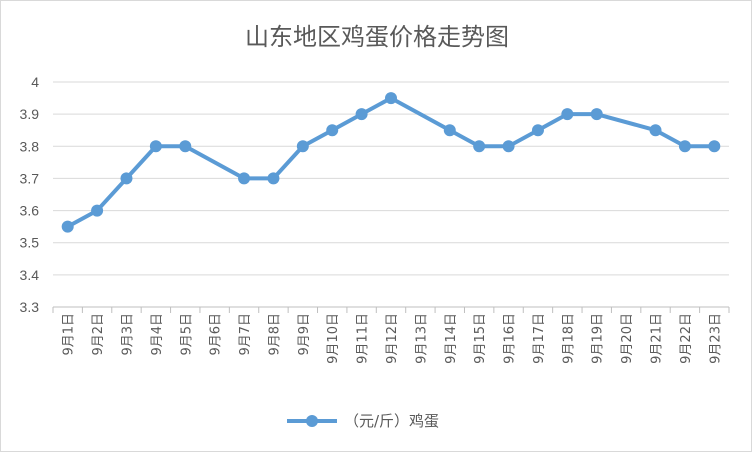  I want to click on legend: （元/斤）鸡蛋, so click(363, 421).